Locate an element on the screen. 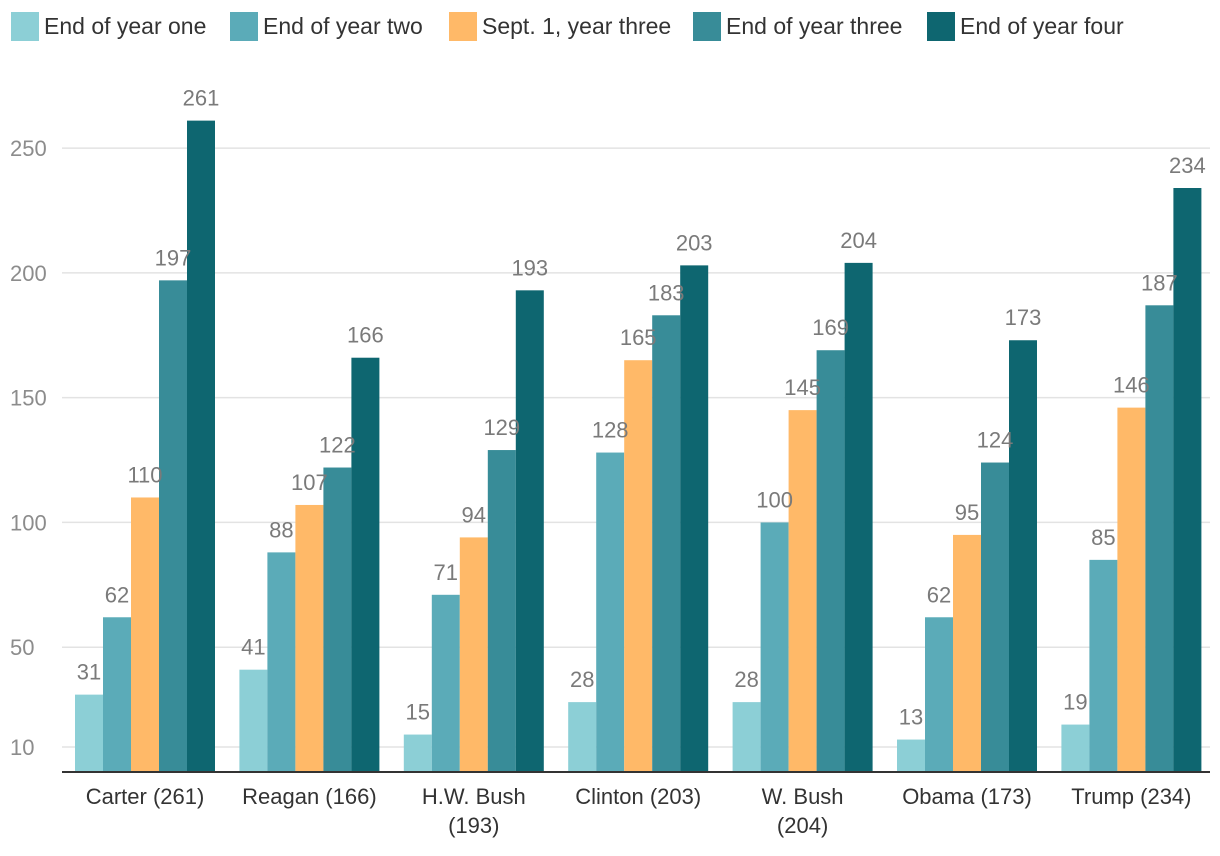 This screenshot has height=856, width=1220. data-label: 71 is located at coordinates (446, 572).